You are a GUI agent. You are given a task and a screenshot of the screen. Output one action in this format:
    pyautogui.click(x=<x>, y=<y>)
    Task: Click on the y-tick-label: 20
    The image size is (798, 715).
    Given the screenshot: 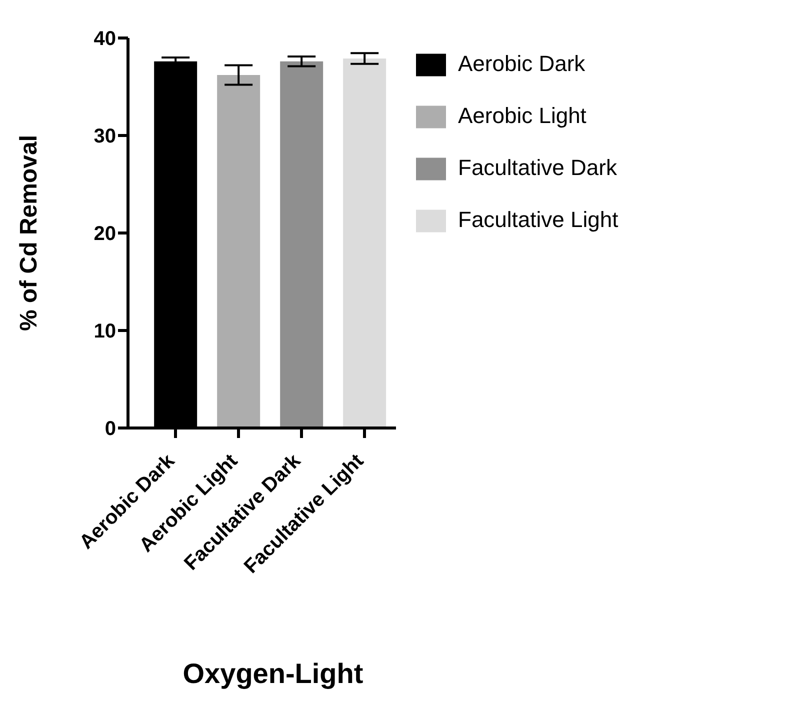 What is the action you would take?
    pyautogui.click(x=105, y=234)
    